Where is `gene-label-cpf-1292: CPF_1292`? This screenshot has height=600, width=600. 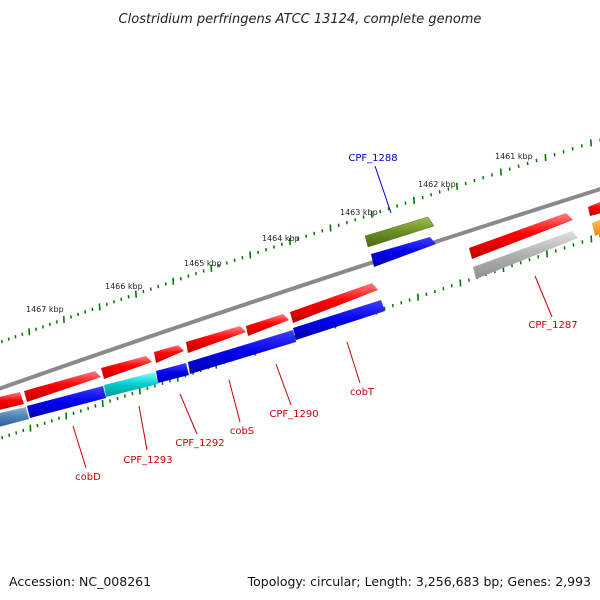 gene-label-cpf-1292: CPF_1292 is located at coordinates (199, 443).